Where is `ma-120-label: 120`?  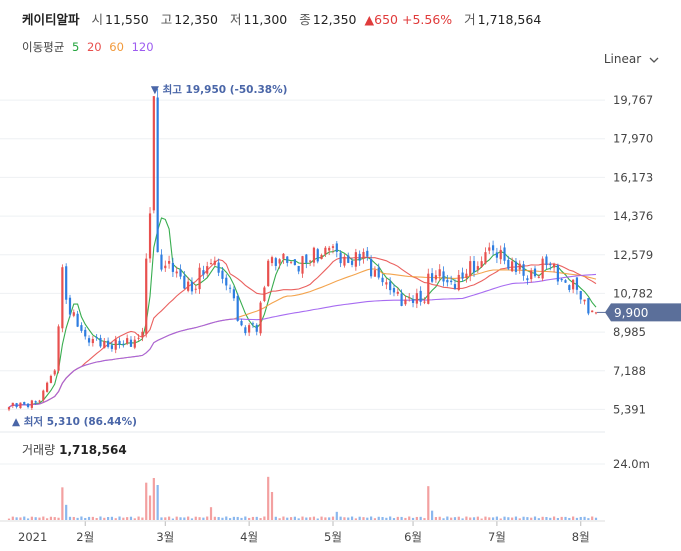
ma-120-label: 120 is located at coordinates (142, 47).